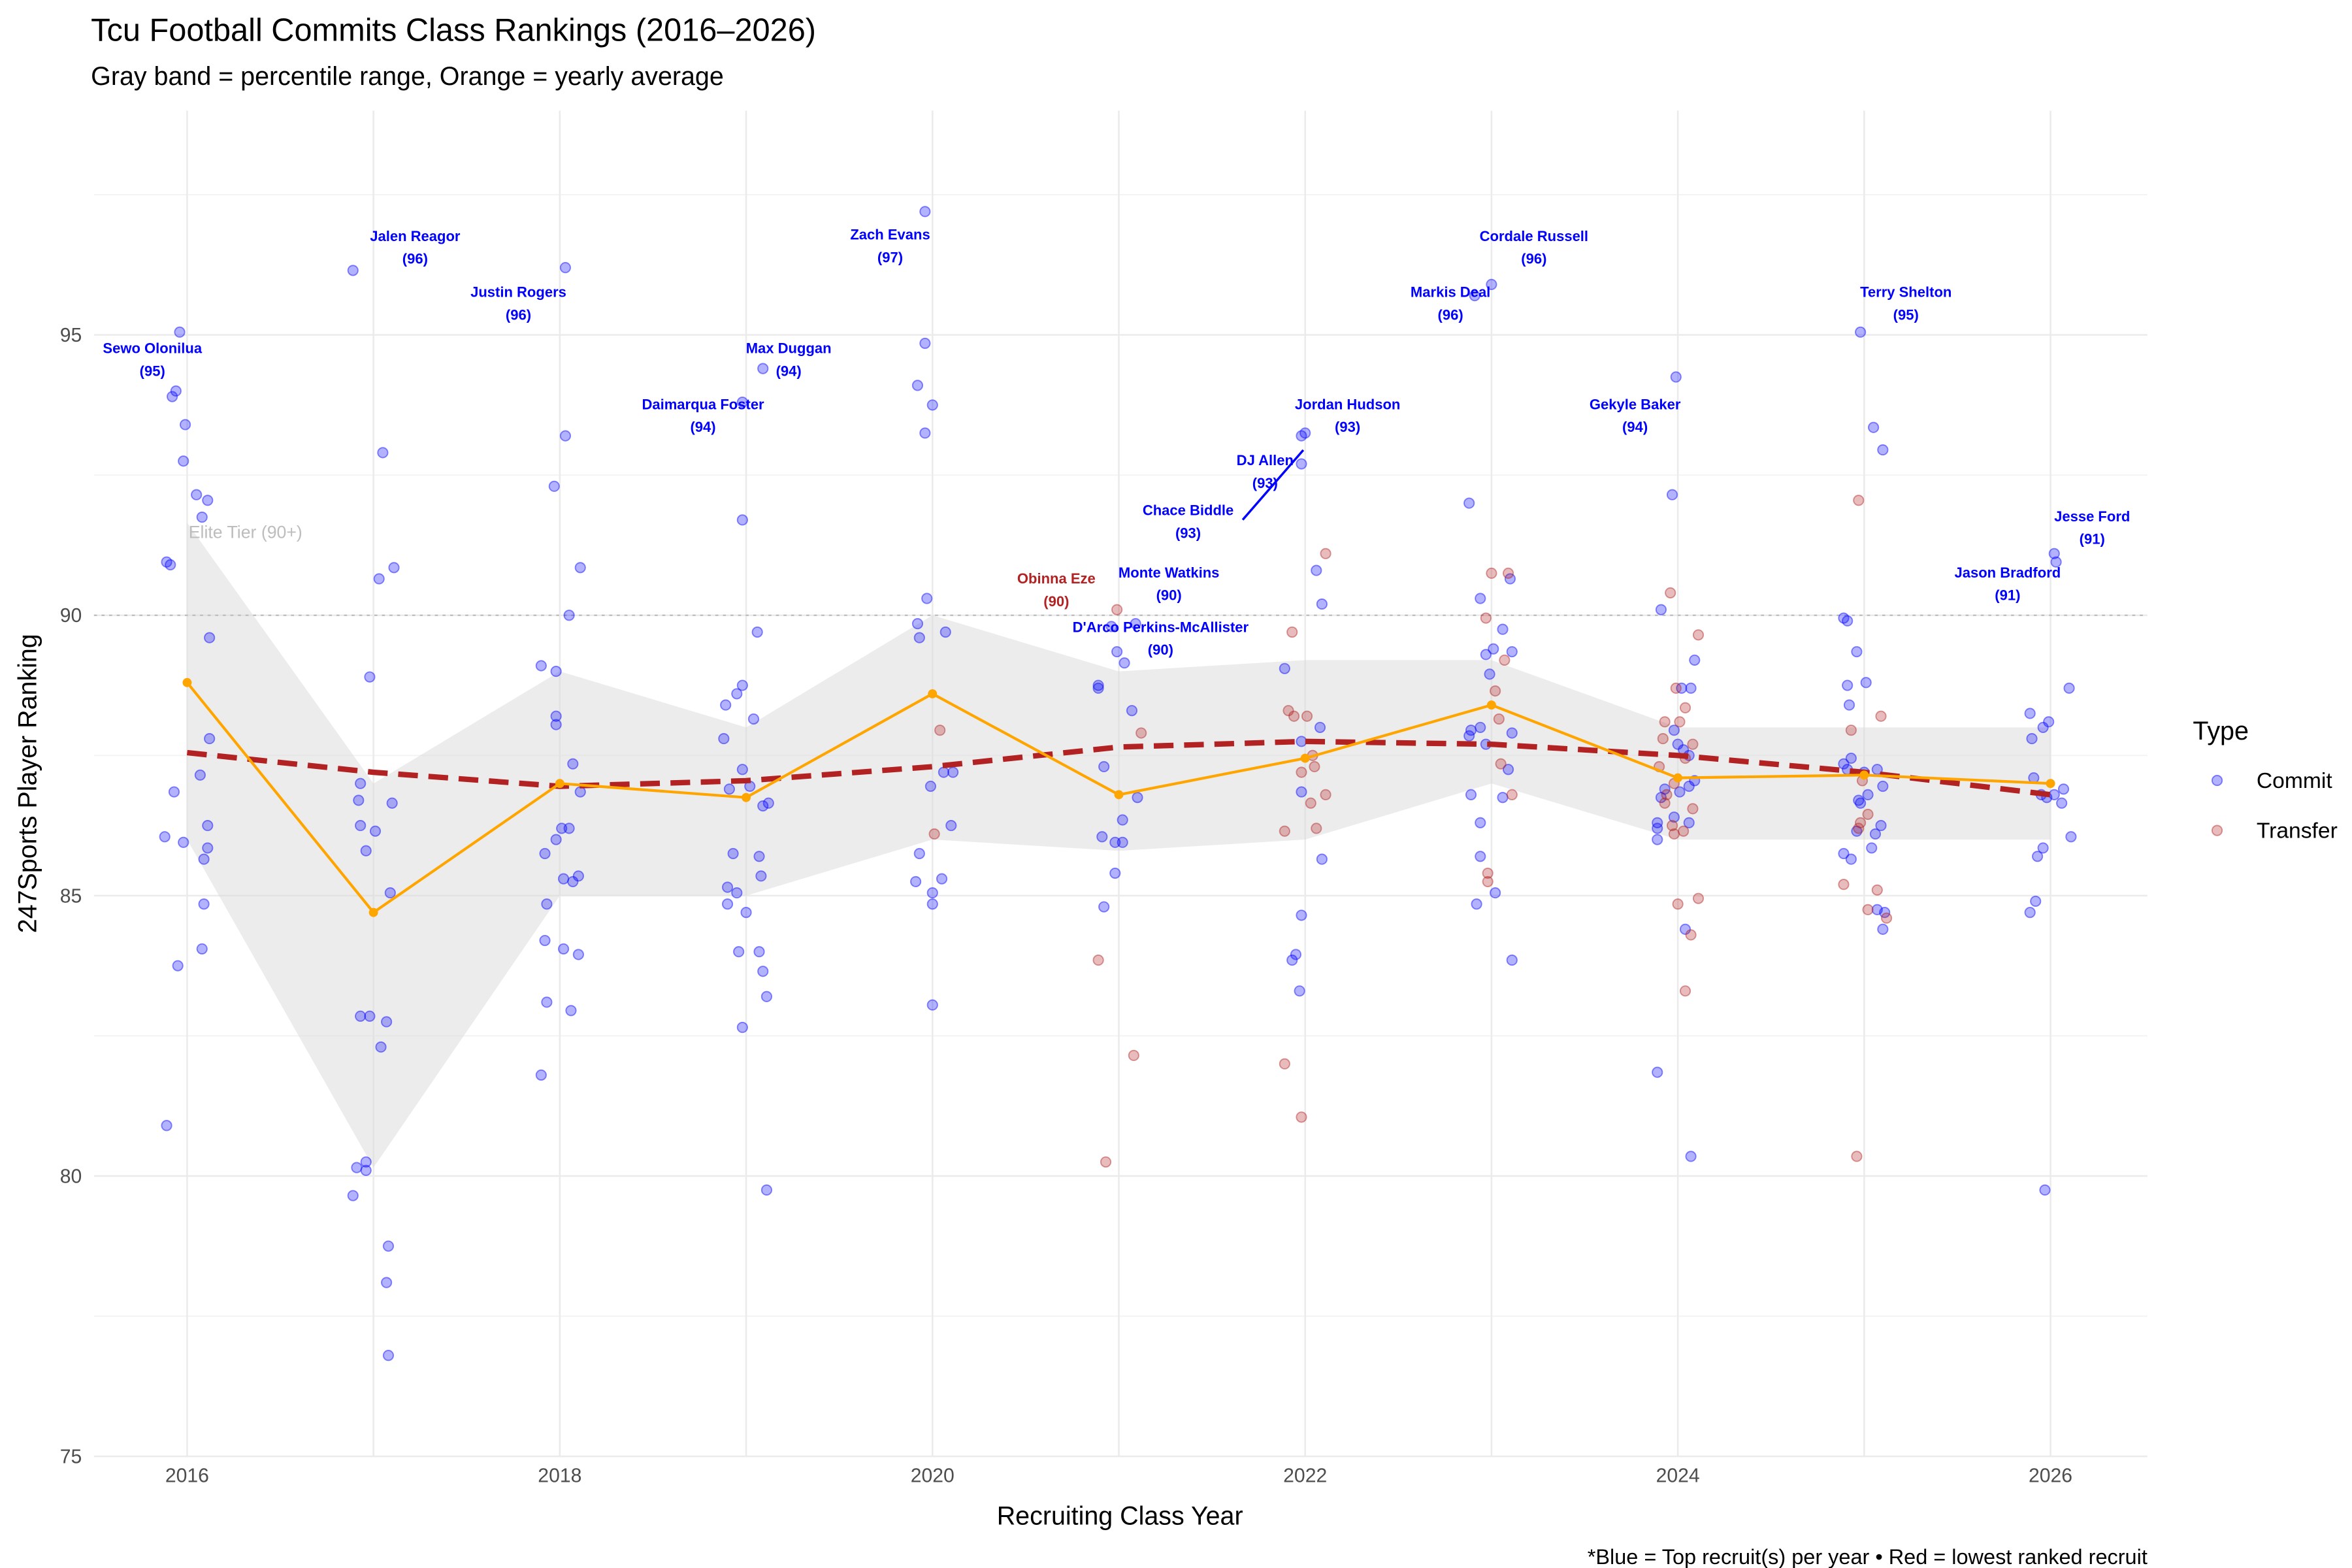  I want to click on trend-line, so click(1118, 768).